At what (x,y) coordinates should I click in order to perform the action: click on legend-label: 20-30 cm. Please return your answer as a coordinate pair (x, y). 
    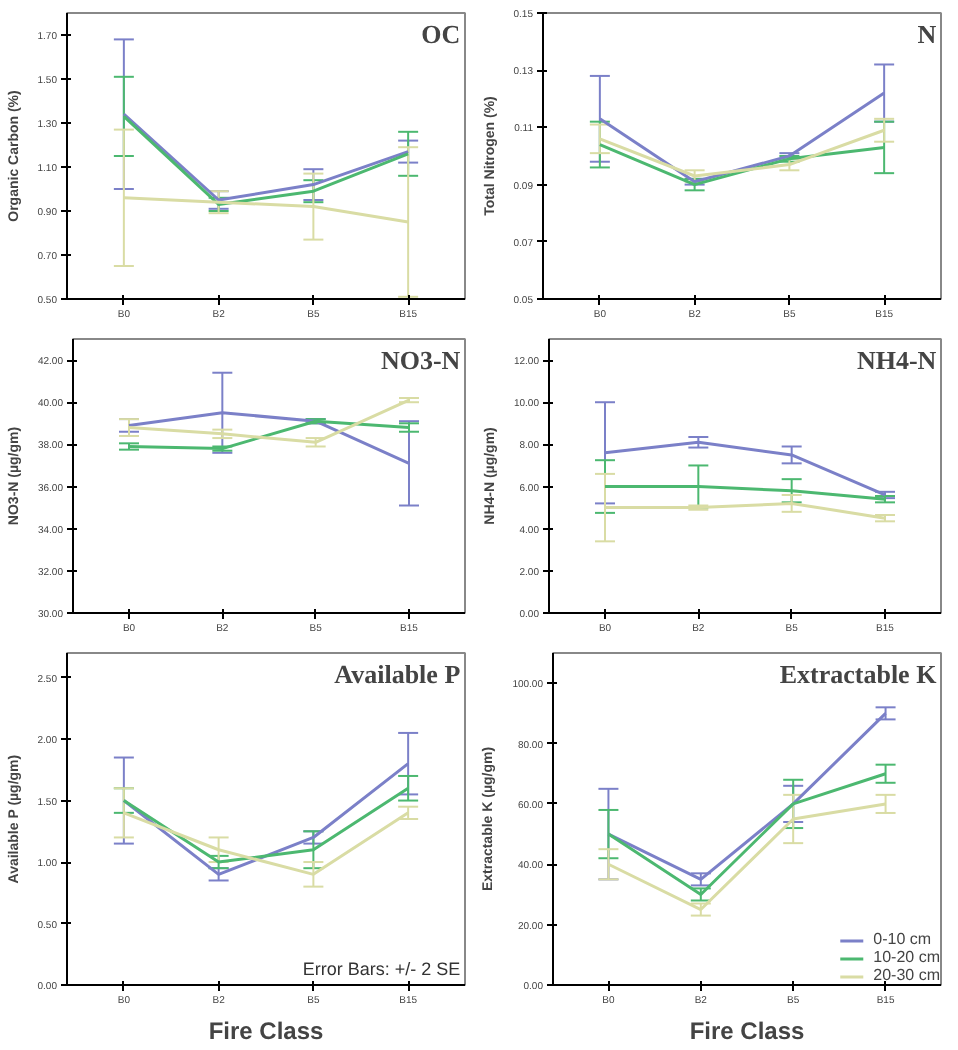
    Looking at the image, I should click on (906, 975).